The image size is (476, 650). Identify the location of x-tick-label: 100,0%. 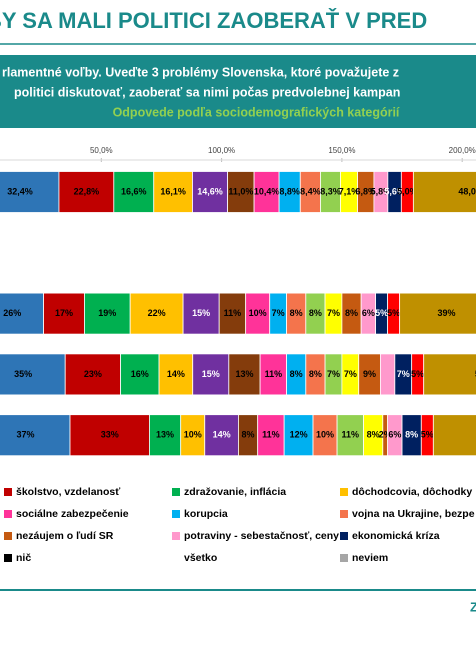
(221, 150).